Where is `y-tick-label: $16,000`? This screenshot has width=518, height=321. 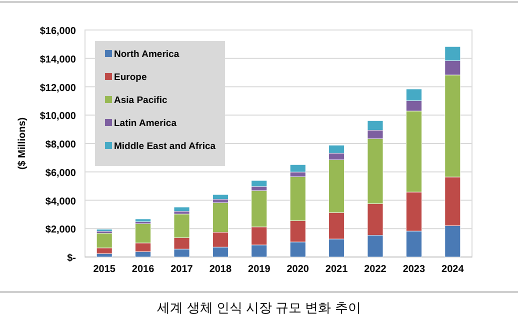 y-tick-label: $16,000 is located at coordinates (58, 31).